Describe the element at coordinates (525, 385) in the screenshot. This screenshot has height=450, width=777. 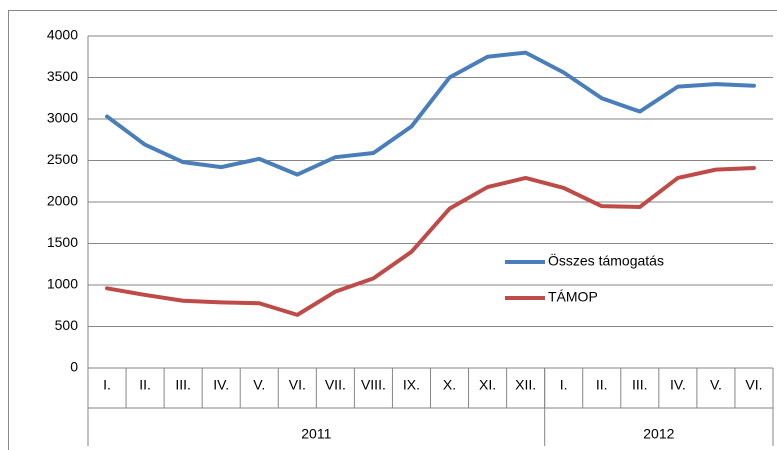
I see `x-tick-label: XII.` at that location.